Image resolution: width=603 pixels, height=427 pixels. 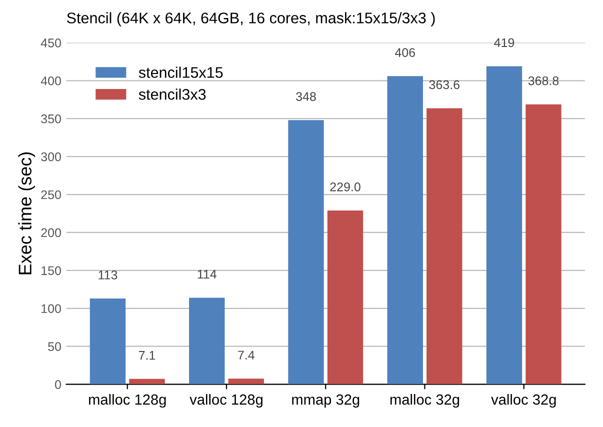 I want to click on data-label: 419, so click(x=504, y=43).